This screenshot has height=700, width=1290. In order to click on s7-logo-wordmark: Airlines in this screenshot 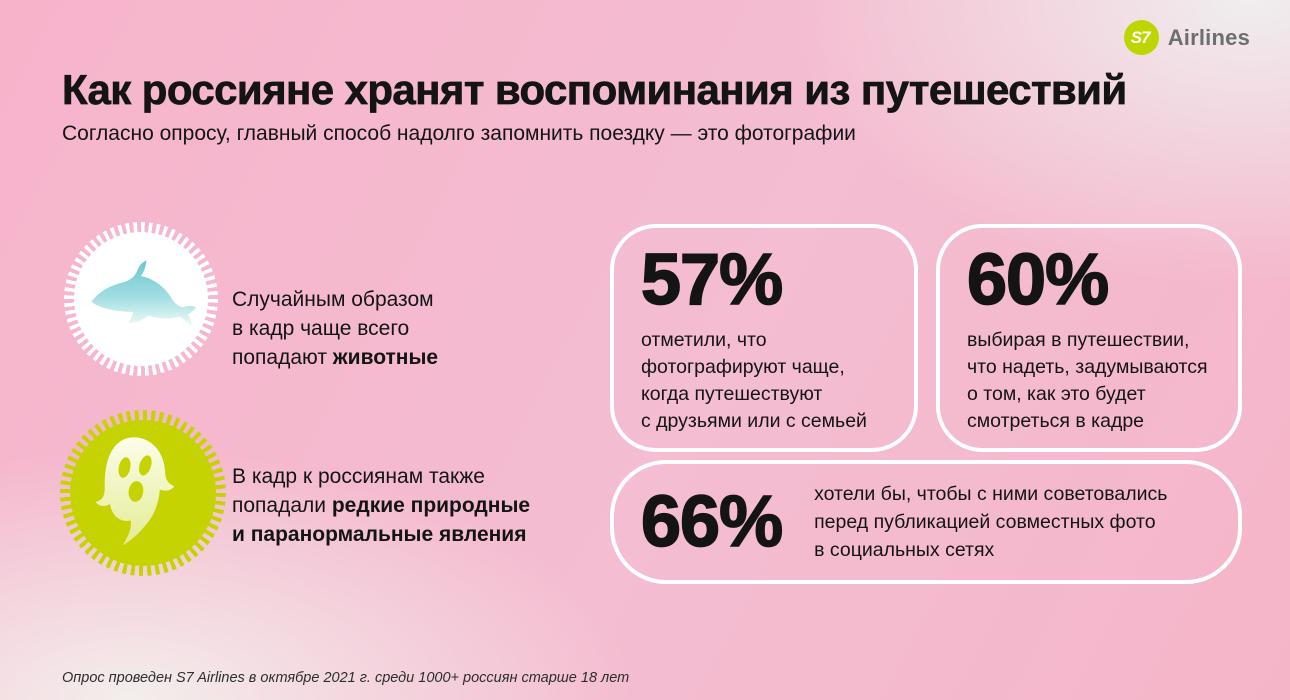, I will do `click(1208, 37)`.